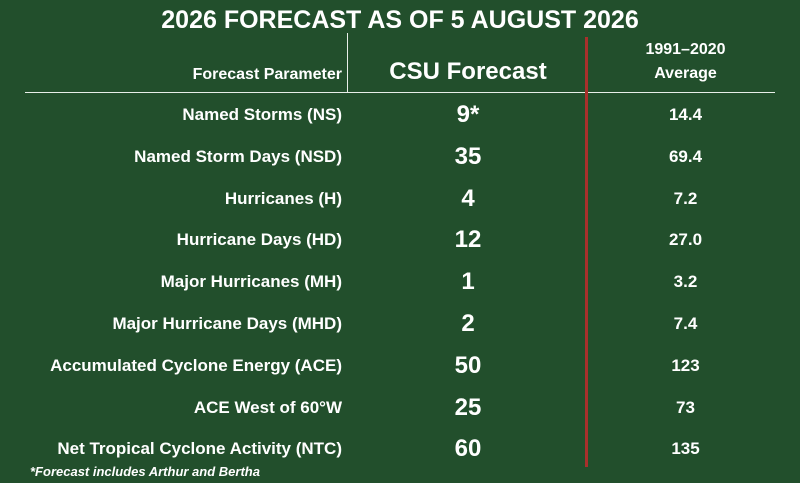 This screenshot has height=483, width=800. Describe the element at coordinates (685, 449) in the screenshot. I see `average-cell: 135` at that location.